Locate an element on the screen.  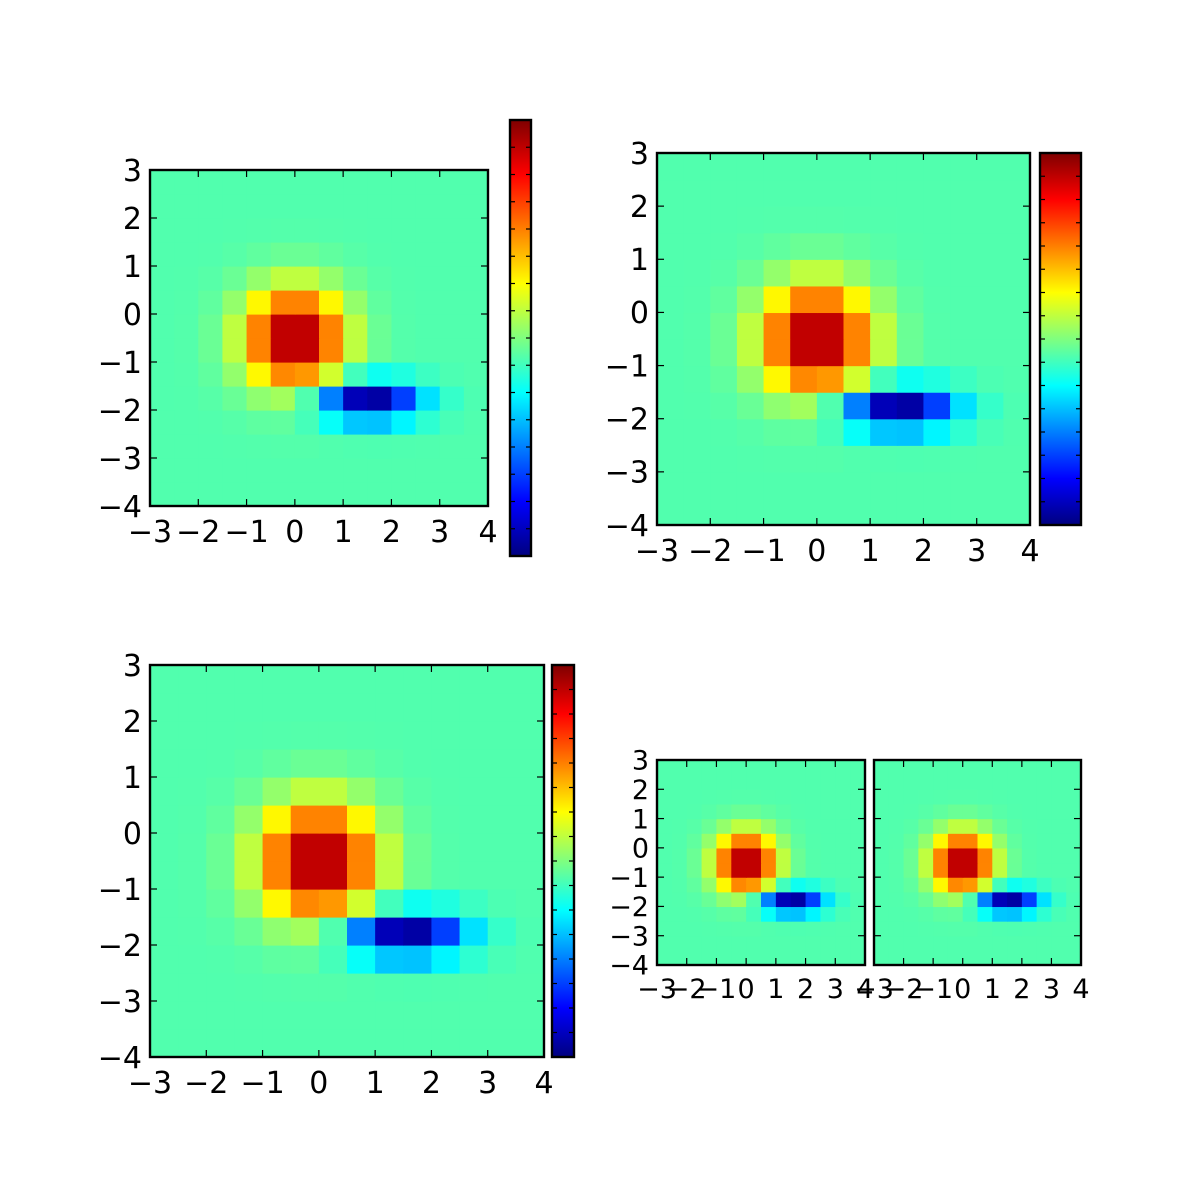
x-tick-label: −1 is located at coordinates (933, 989).